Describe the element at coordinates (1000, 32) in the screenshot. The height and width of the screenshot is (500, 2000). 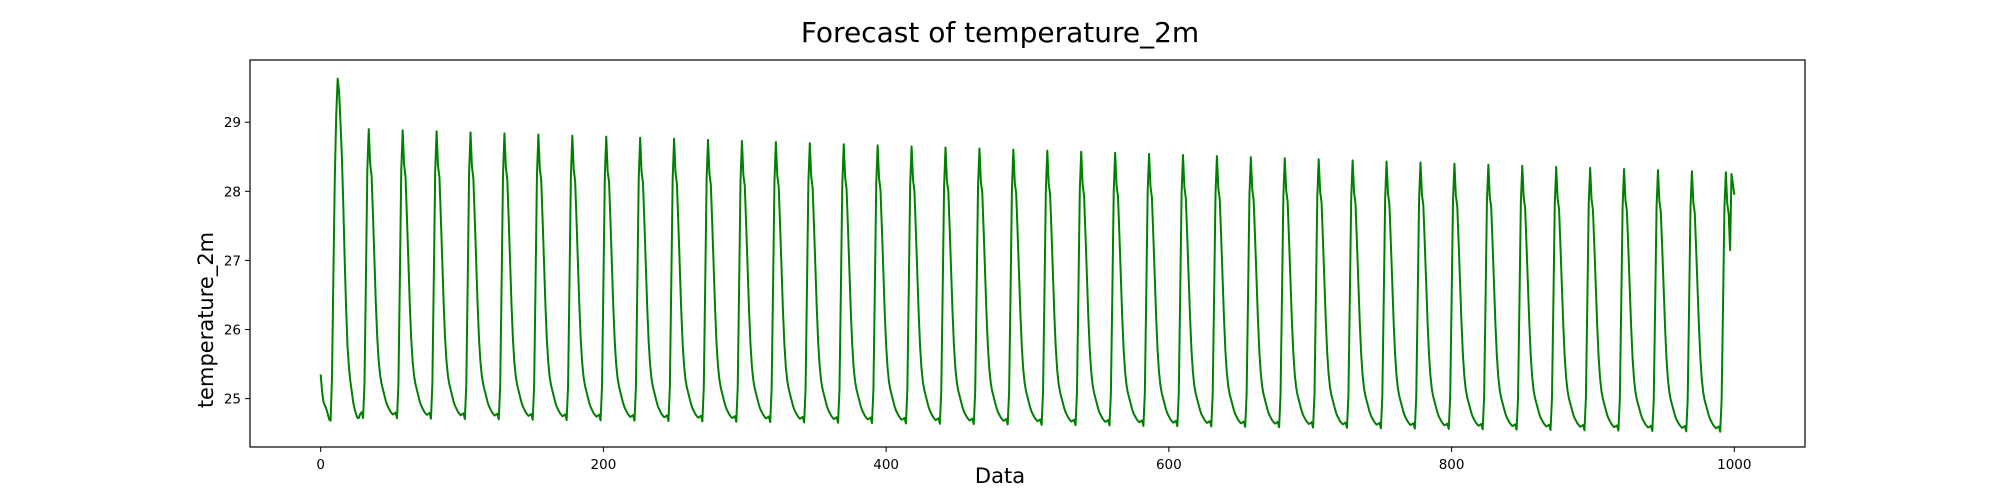
I see `chart-title: Forecast of temperature_2m` at that location.